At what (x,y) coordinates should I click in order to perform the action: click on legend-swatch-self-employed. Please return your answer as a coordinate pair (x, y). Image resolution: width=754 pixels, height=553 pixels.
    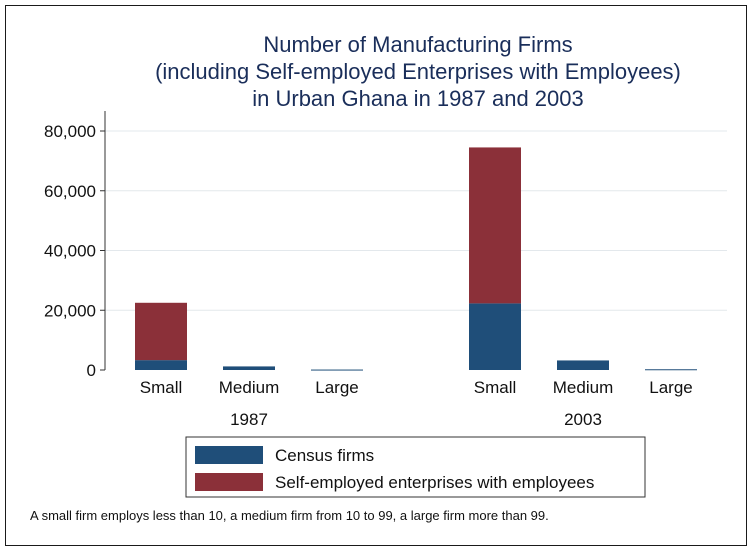
    Looking at the image, I should click on (229, 482).